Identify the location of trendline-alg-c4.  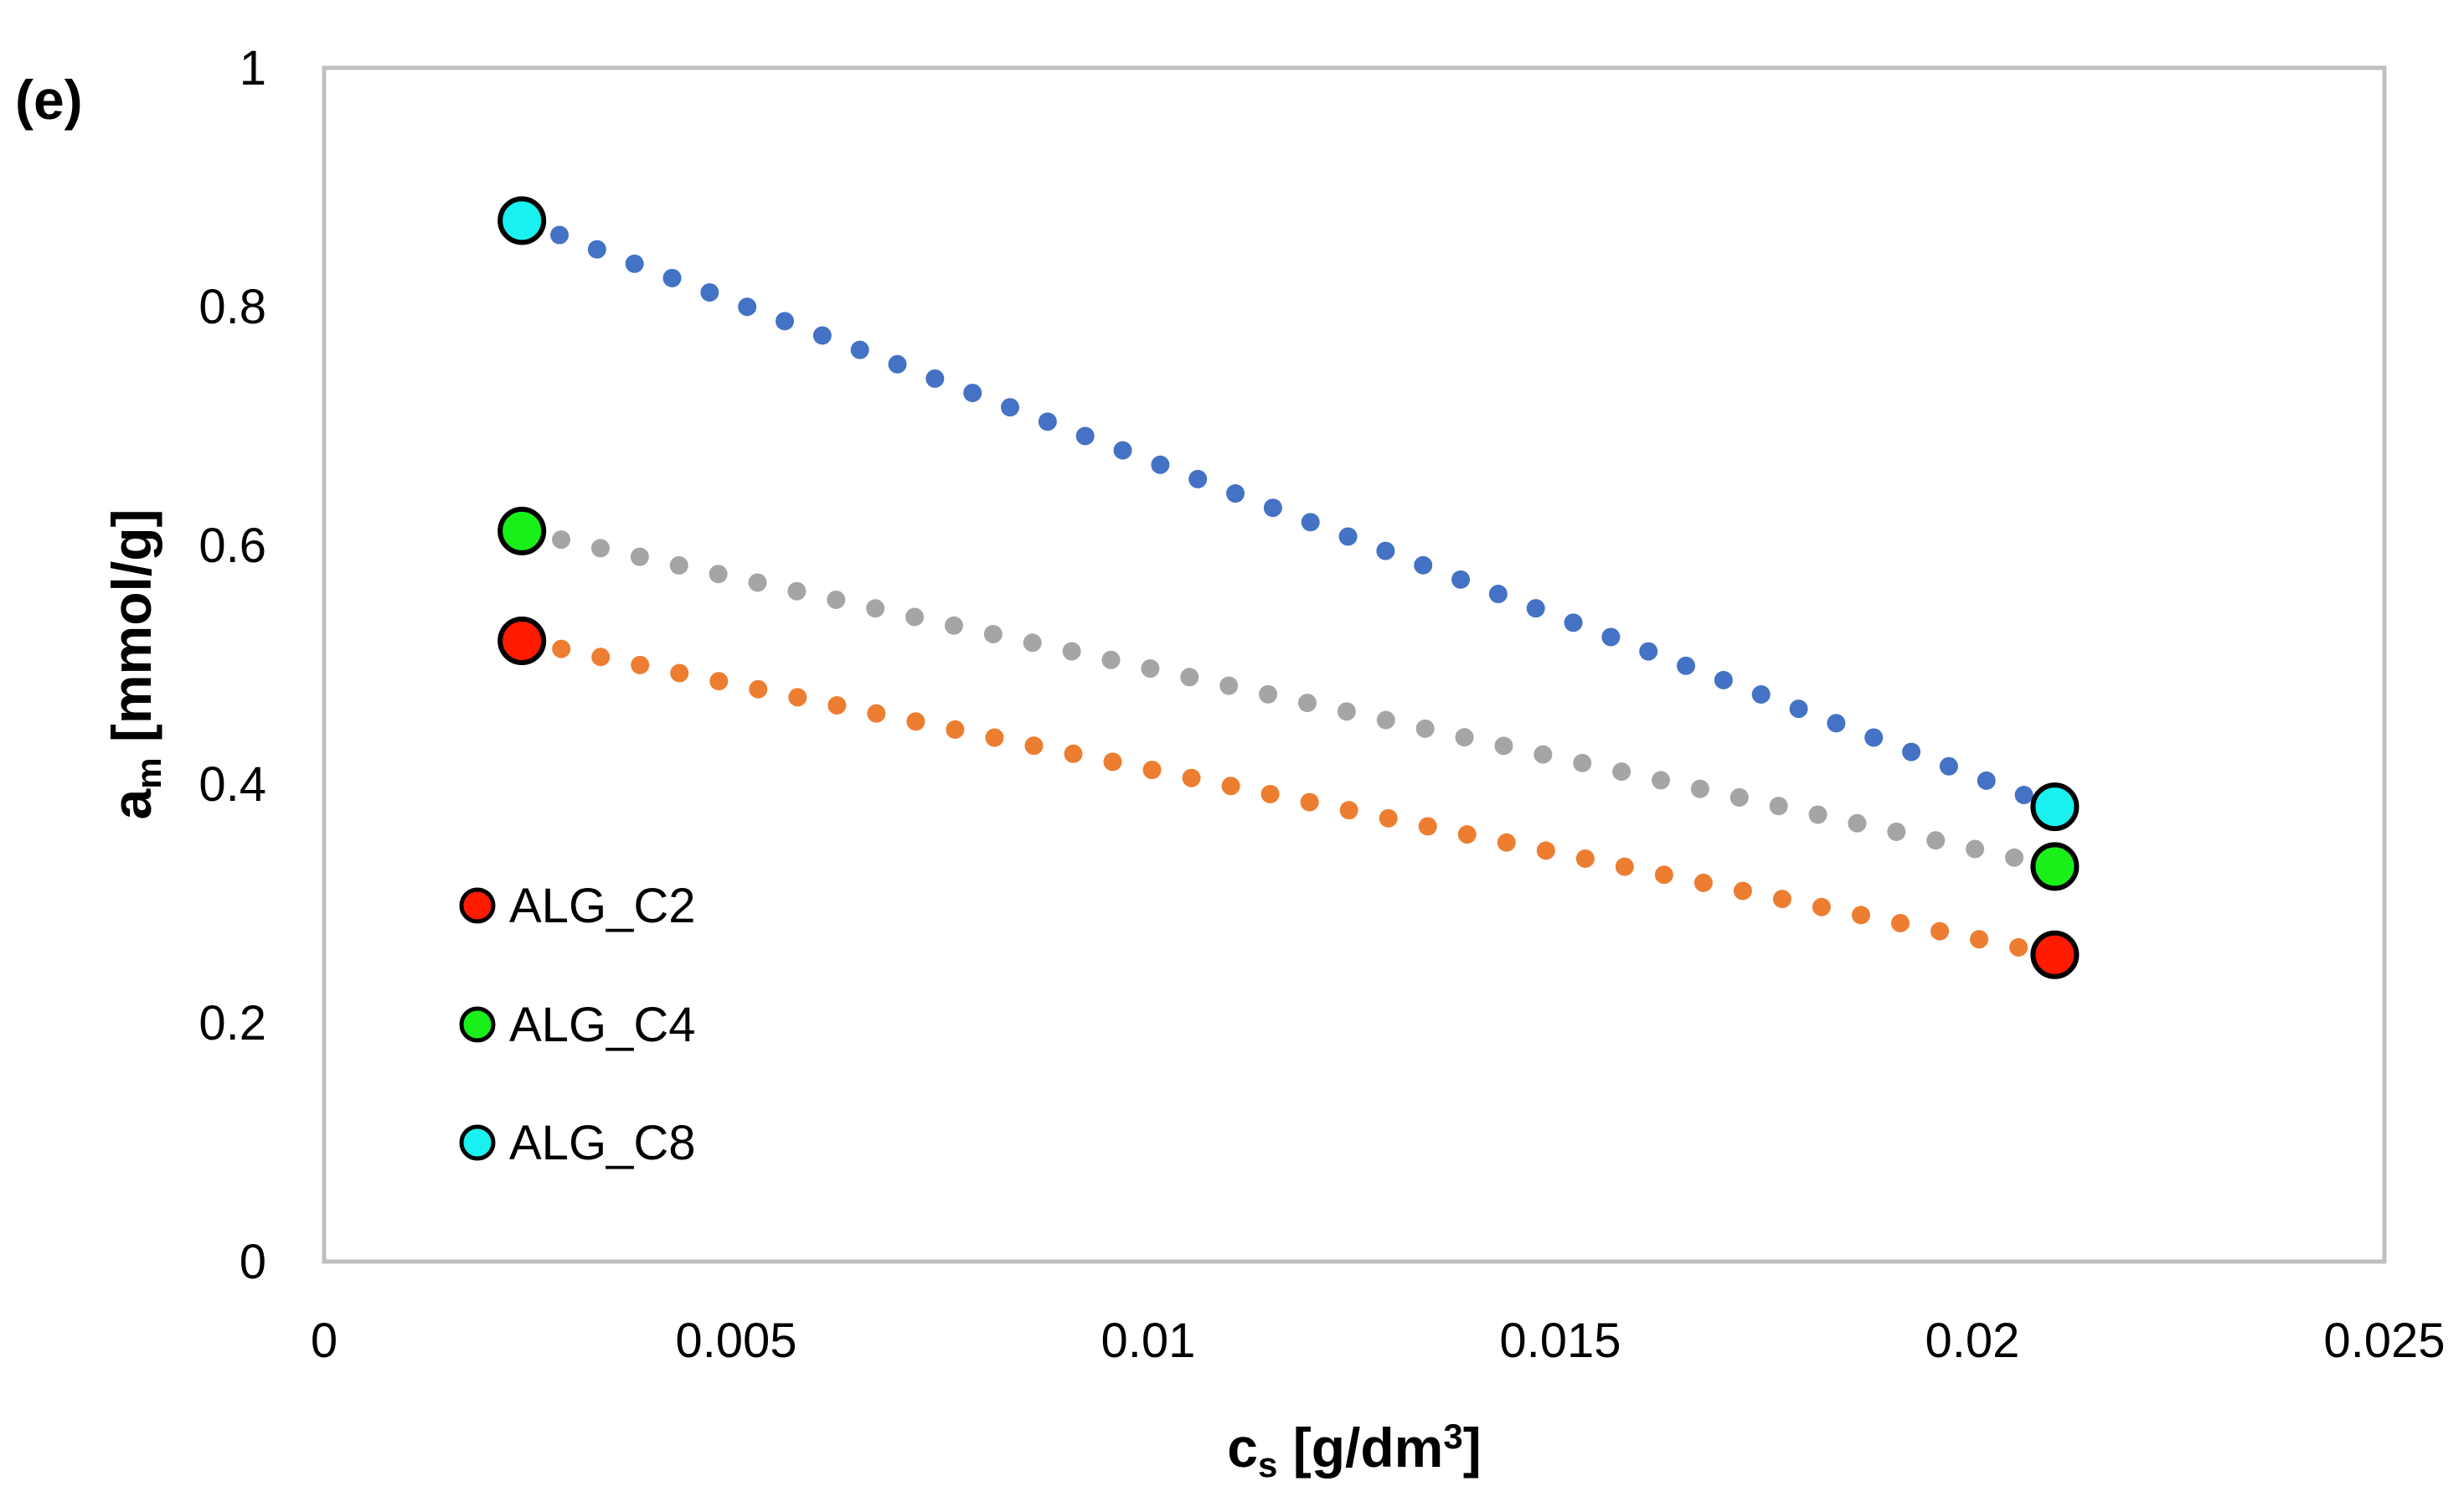
(1289, 699).